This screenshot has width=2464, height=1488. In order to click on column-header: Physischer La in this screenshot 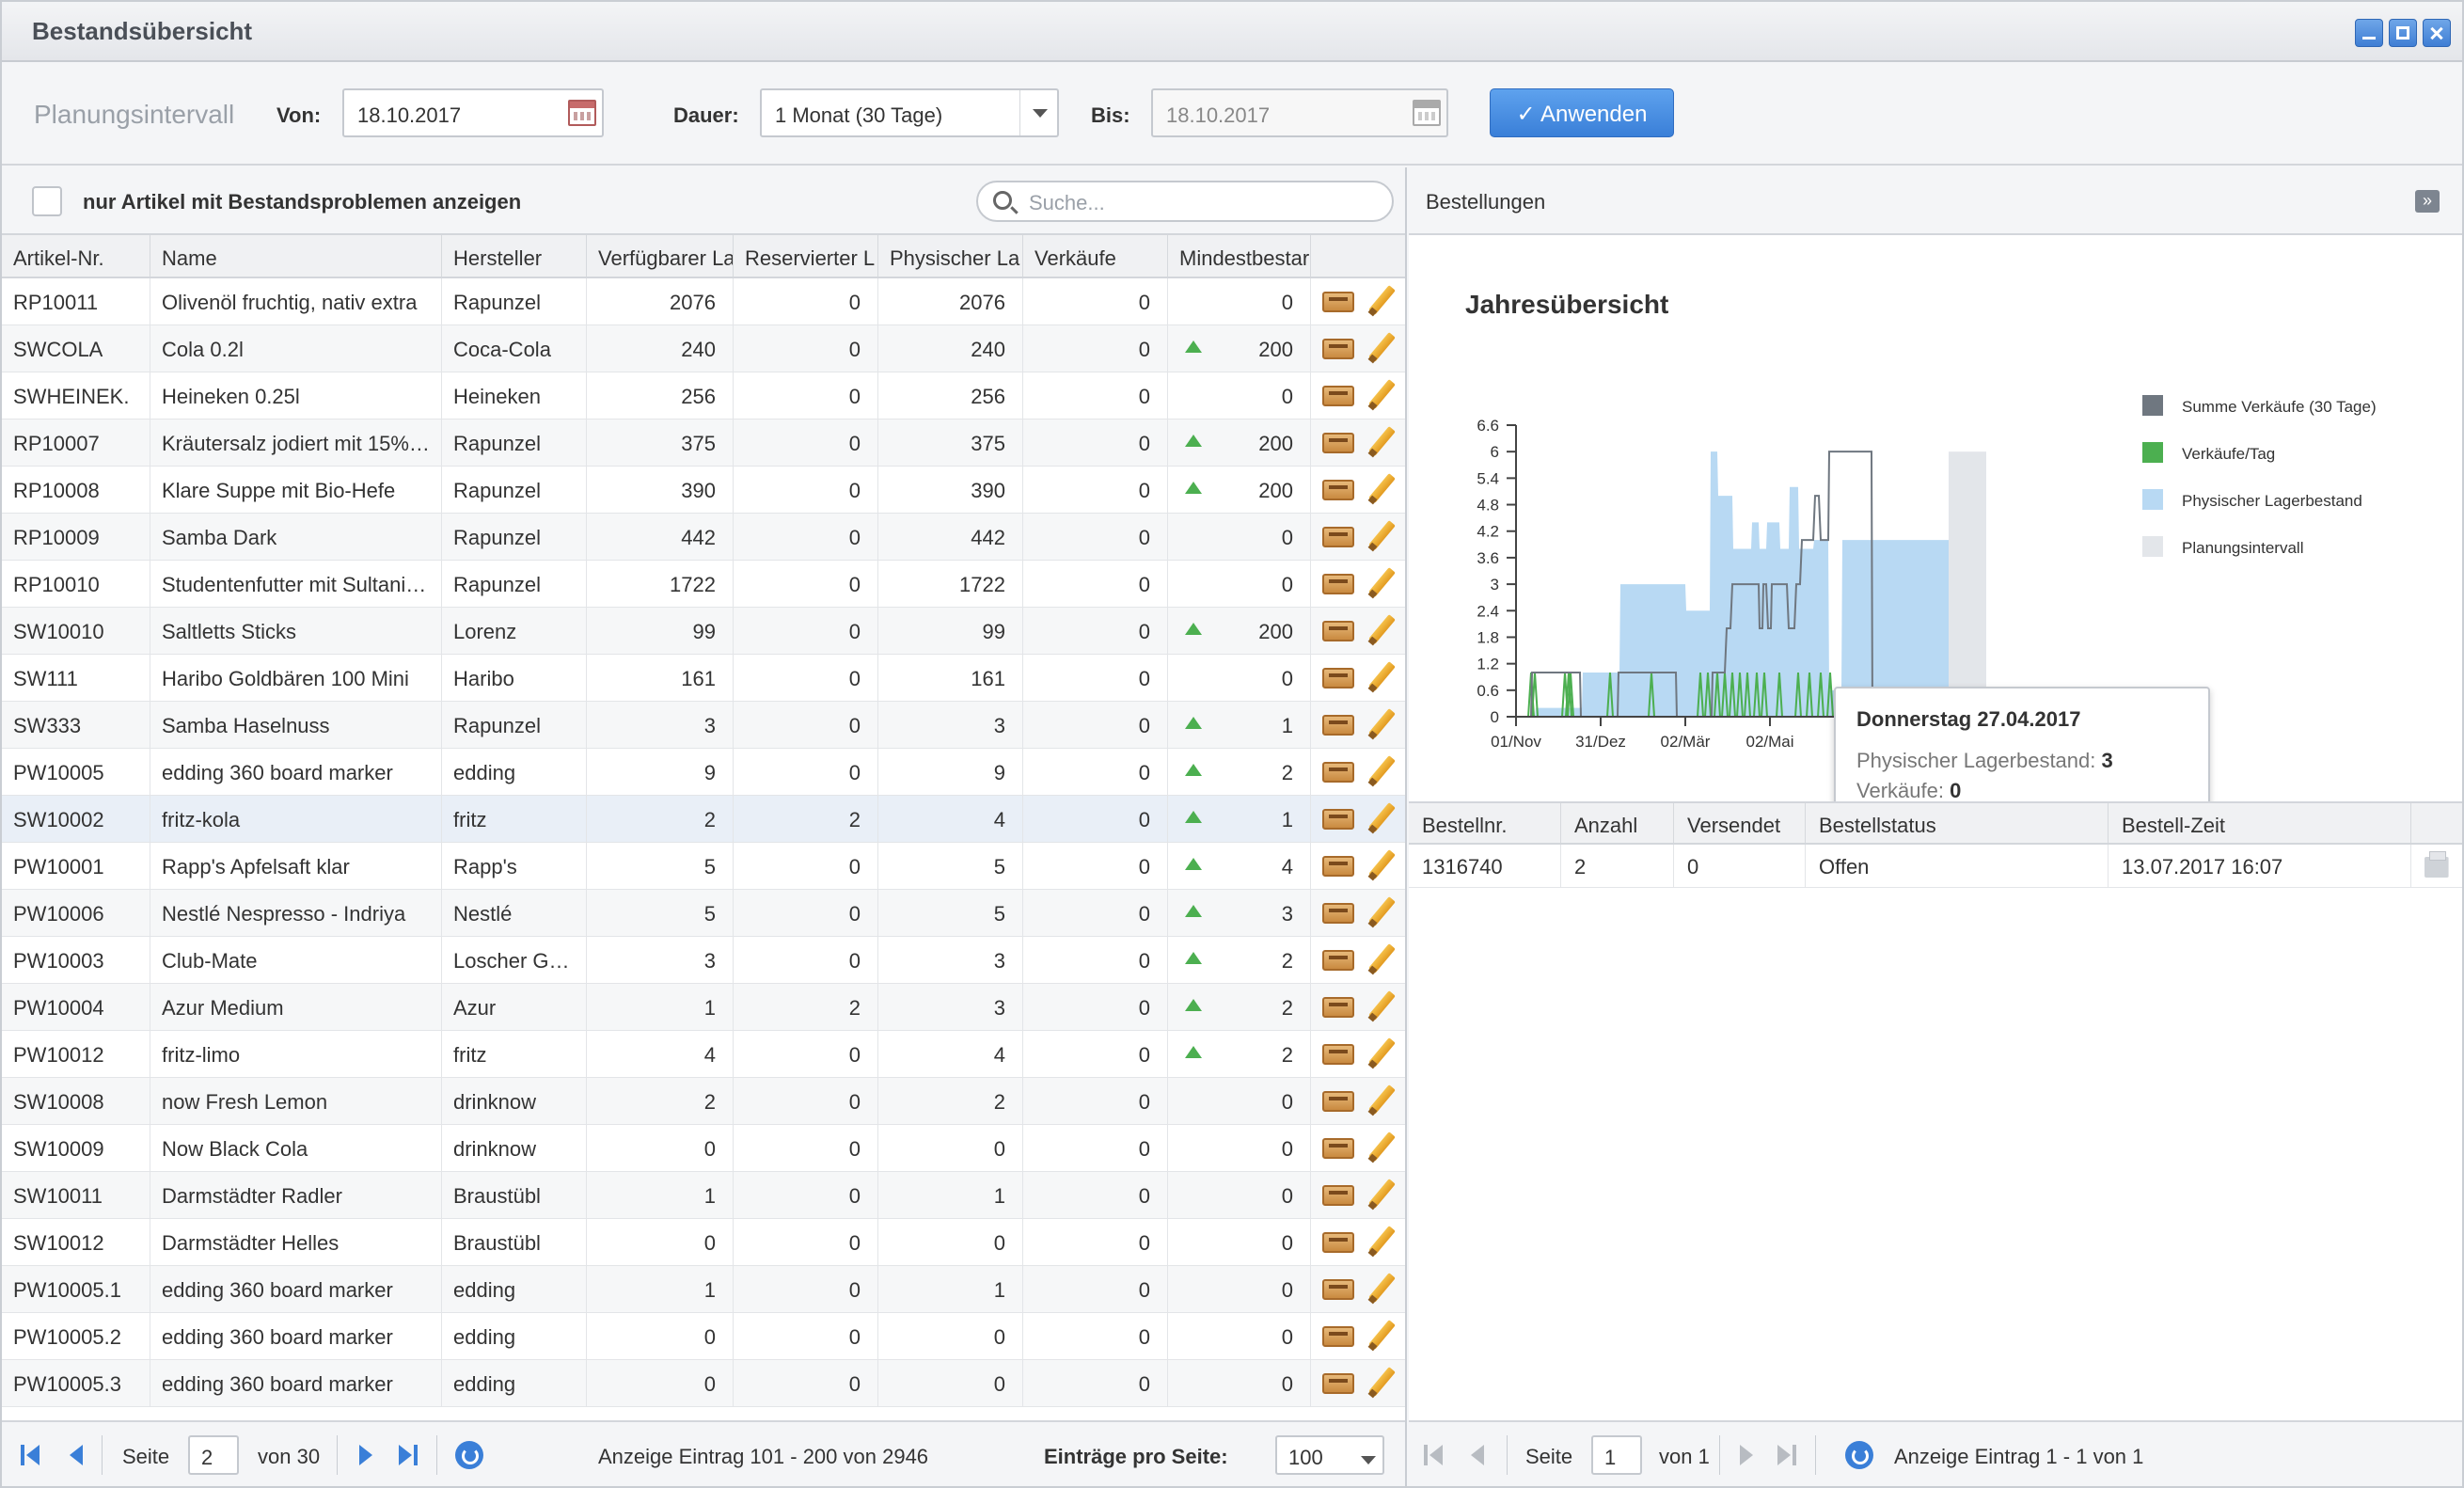, I will do `click(950, 256)`.